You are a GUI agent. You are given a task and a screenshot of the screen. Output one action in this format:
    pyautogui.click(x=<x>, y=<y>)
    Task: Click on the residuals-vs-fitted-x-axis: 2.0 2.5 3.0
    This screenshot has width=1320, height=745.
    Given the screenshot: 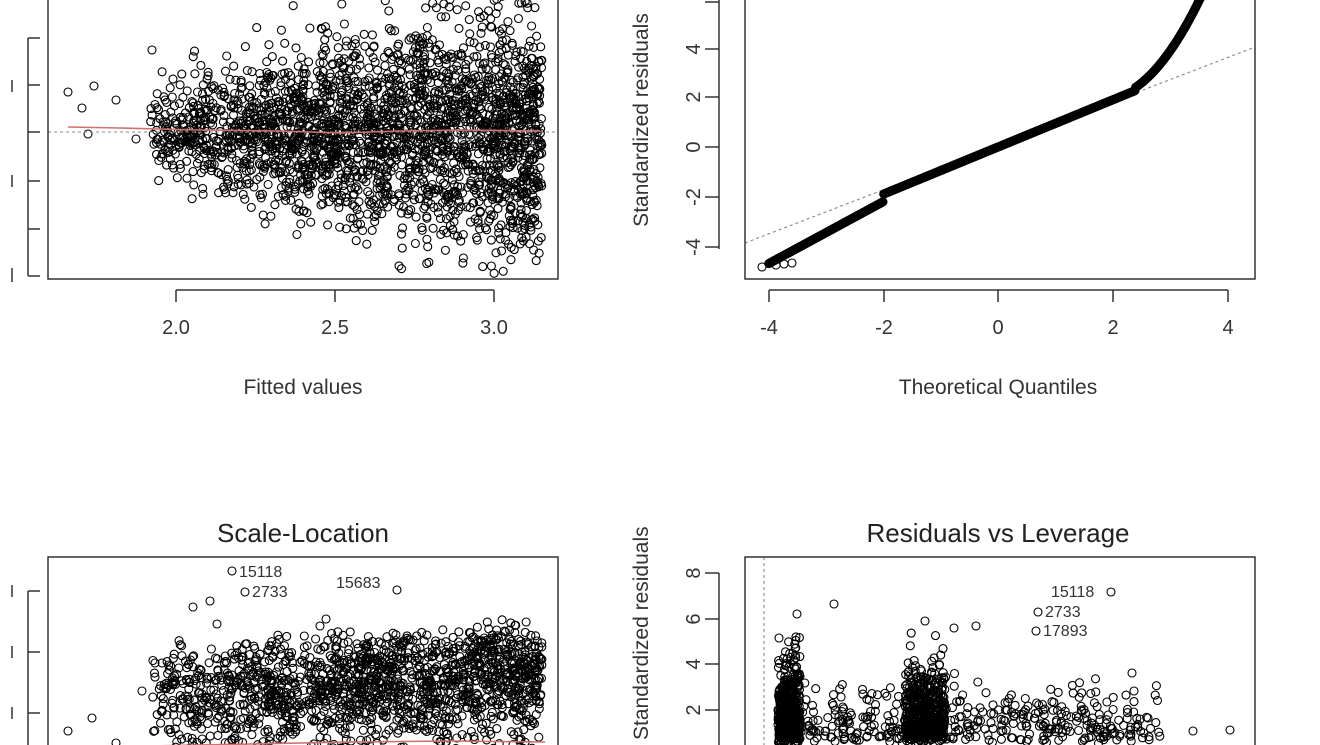 What is the action you would take?
    pyautogui.click(x=335, y=314)
    